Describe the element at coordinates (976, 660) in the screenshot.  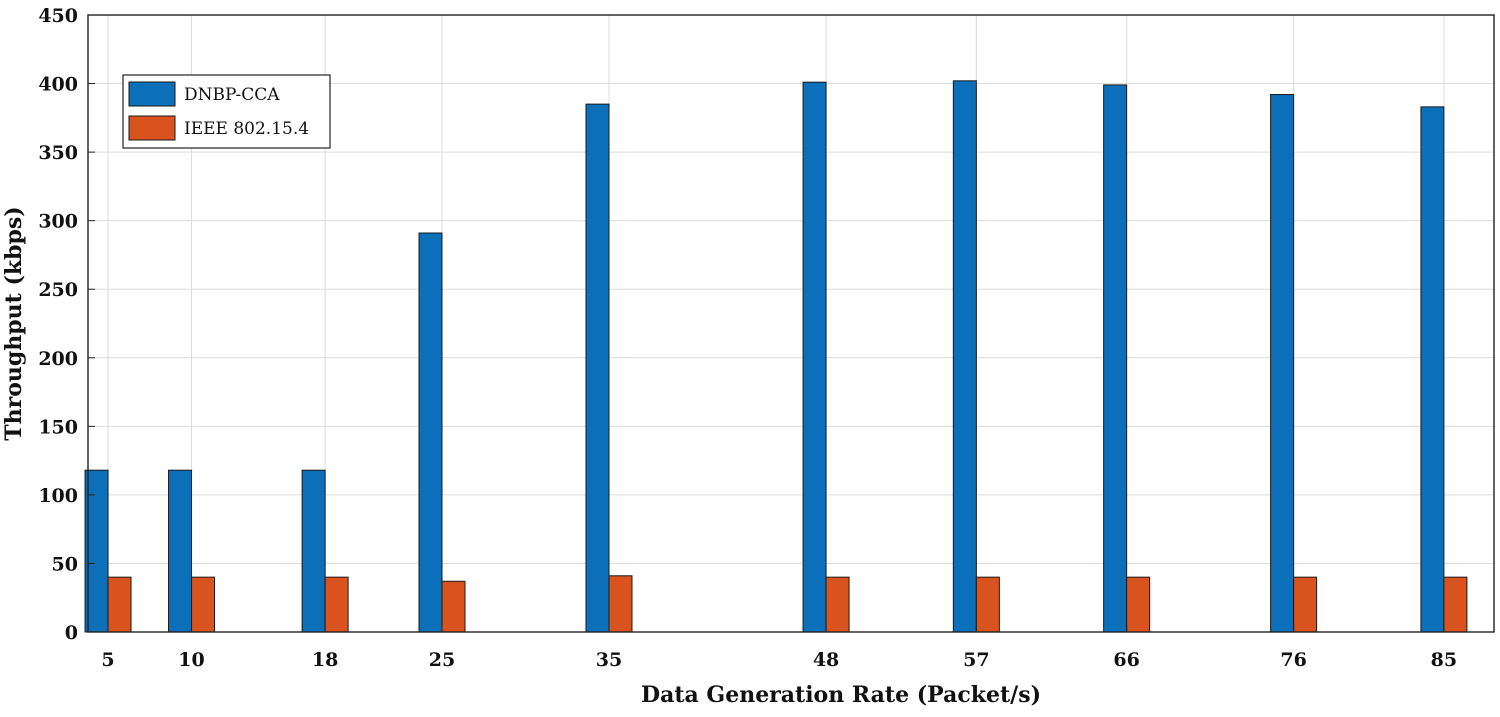
I see `x-tick-label: 57` at that location.